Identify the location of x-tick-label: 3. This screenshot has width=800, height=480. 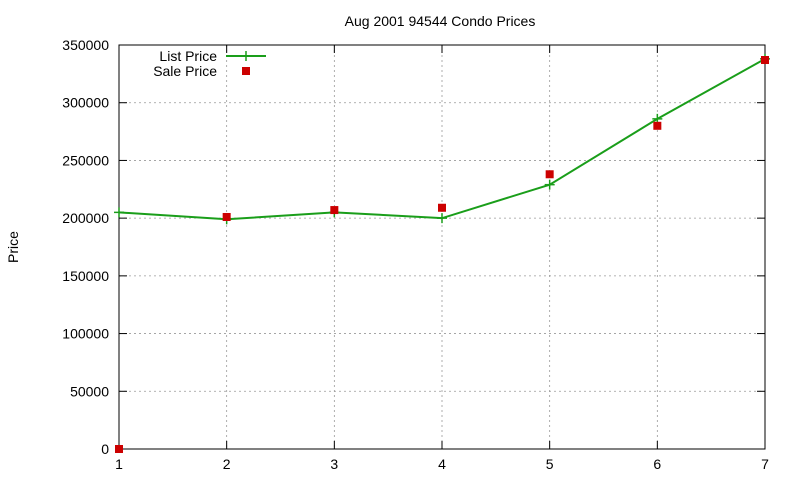
(334, 464).